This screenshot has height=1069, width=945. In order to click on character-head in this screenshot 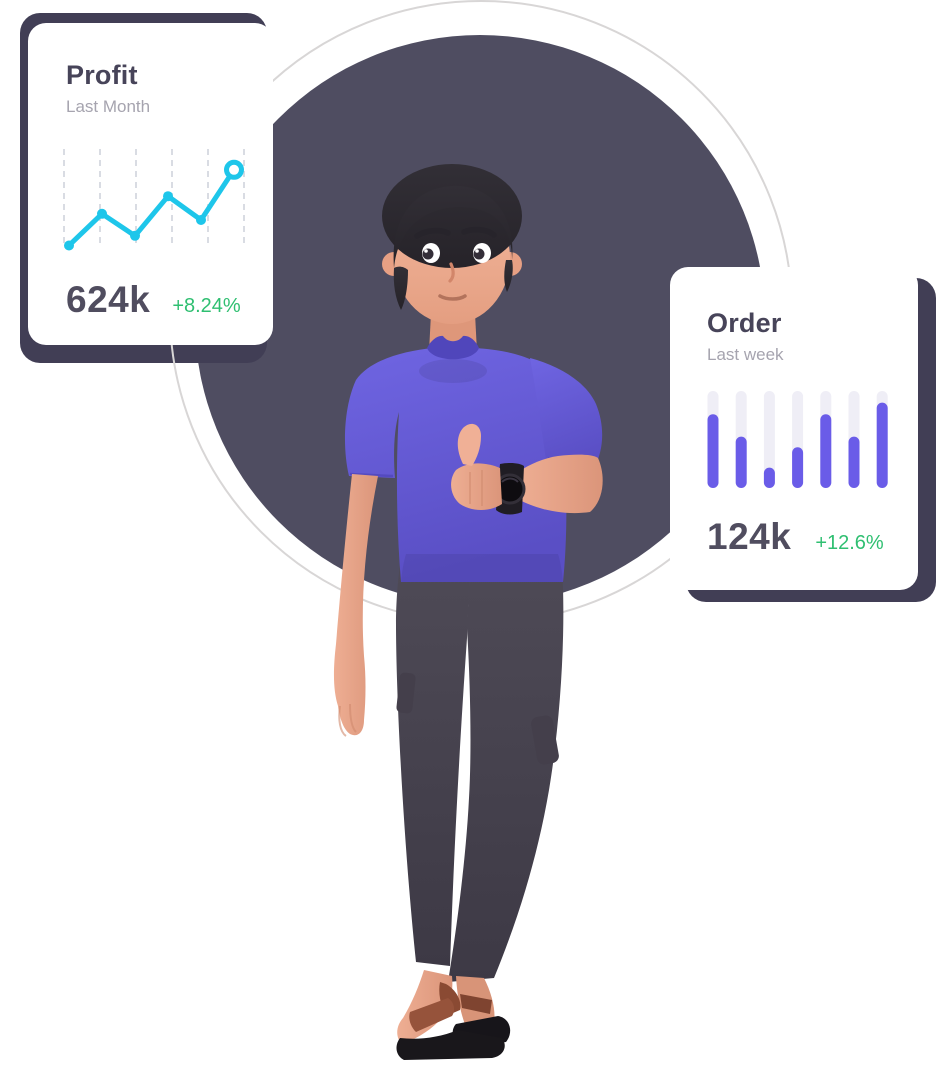, I will do `click(452, 244)`.